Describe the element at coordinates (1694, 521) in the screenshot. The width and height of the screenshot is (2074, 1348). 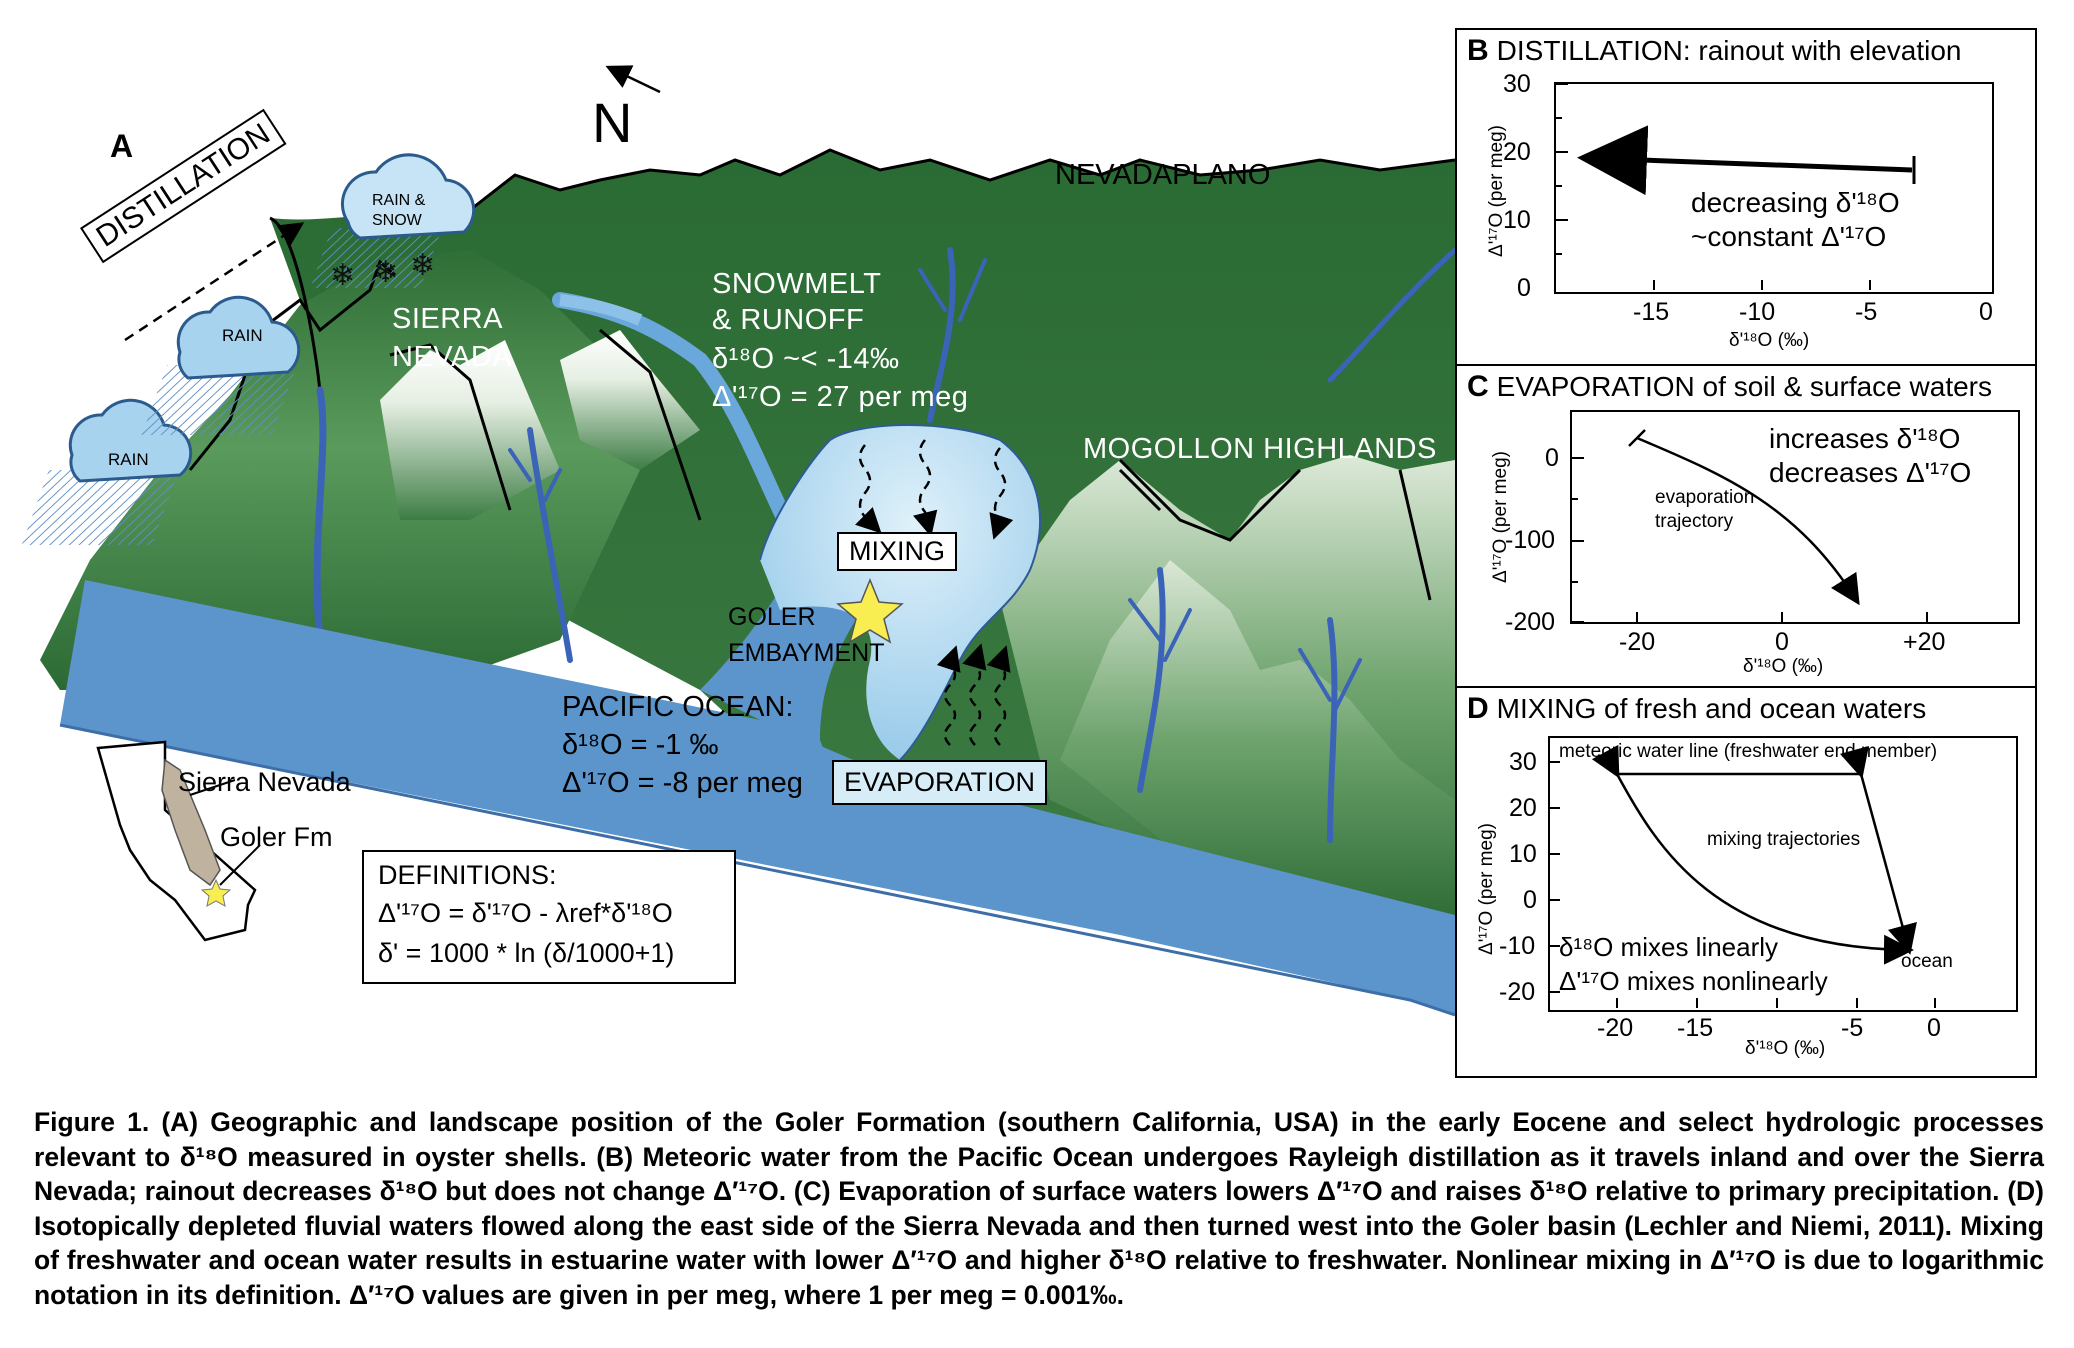
I see `panel-c-traj-2: trajectory` at that location.